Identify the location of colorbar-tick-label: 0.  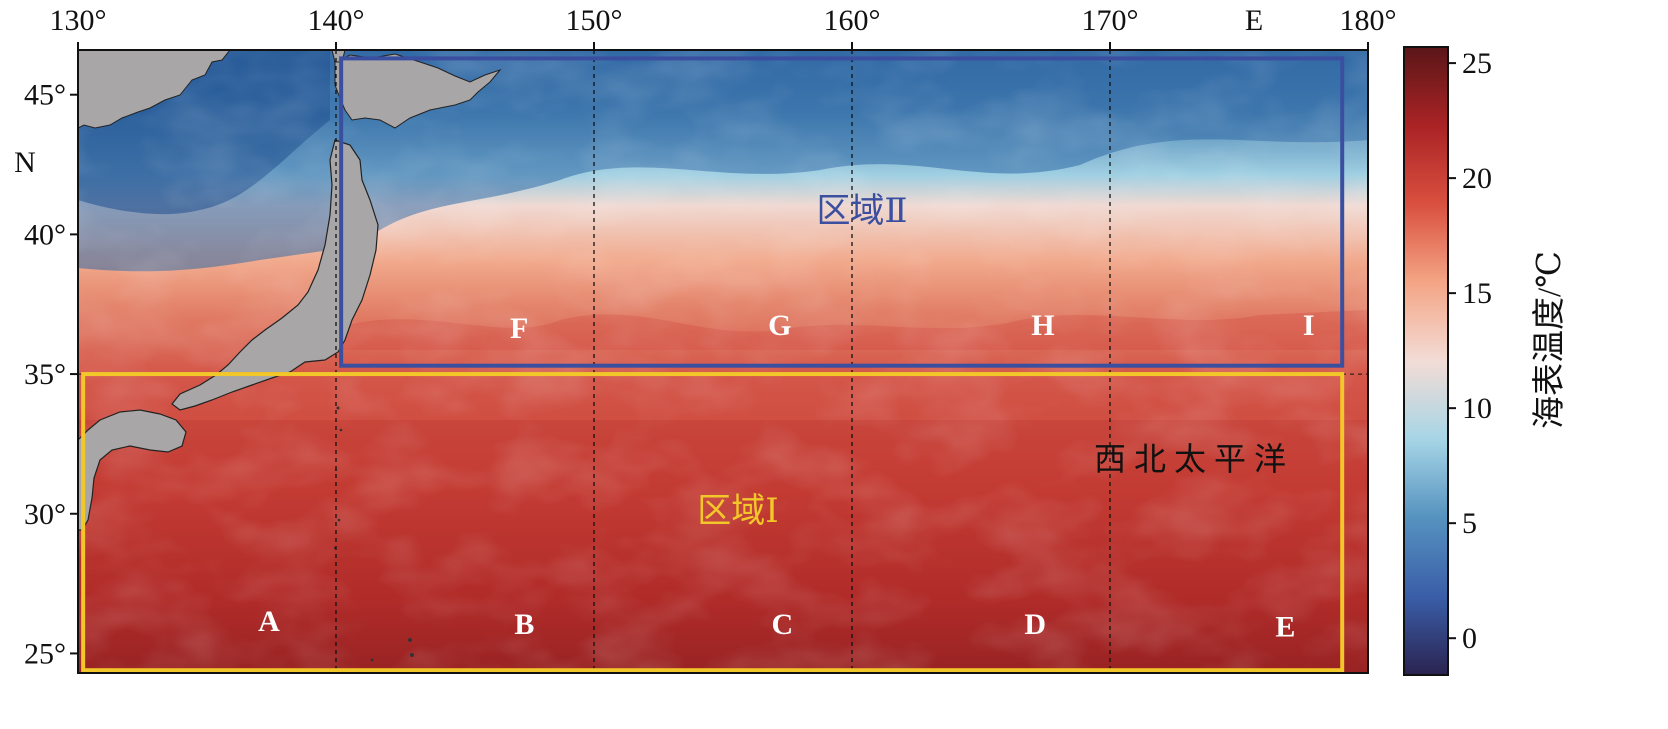
(1469, 638).